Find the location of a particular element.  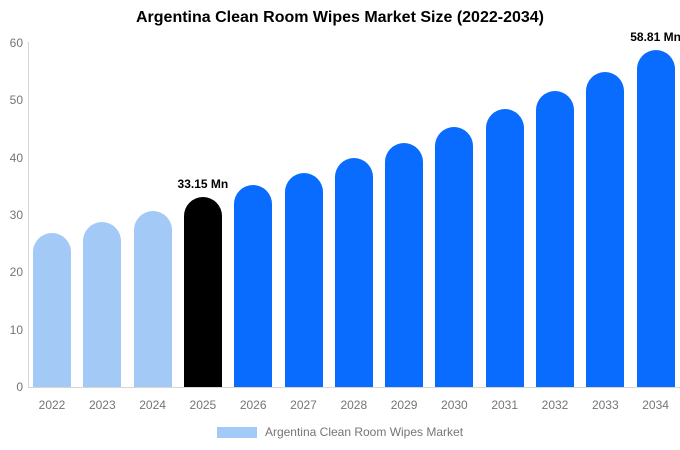

y-tick-label: 60 is located at coordinates (16, 43).